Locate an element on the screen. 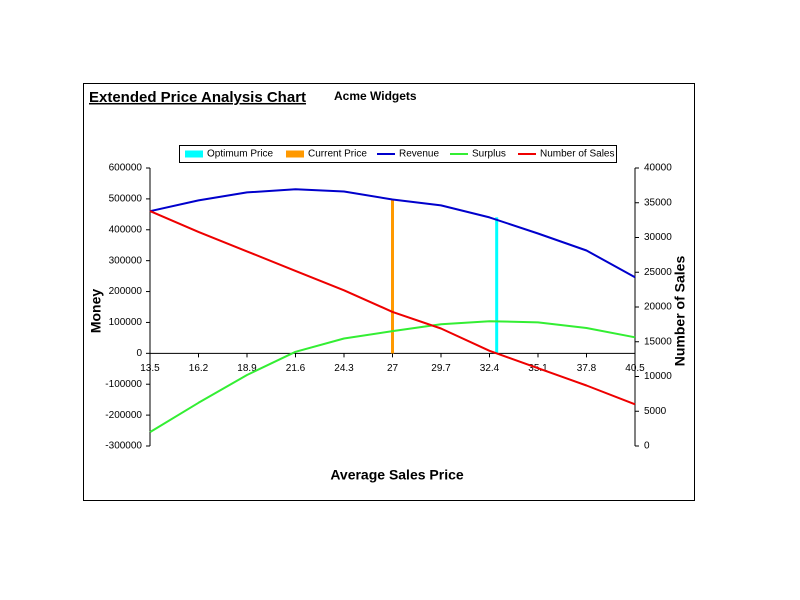 Image resolution: width=800 pixels, height=600 pixels. chart-subtitle: Acme Widgets is located at coordinates (375, 96).